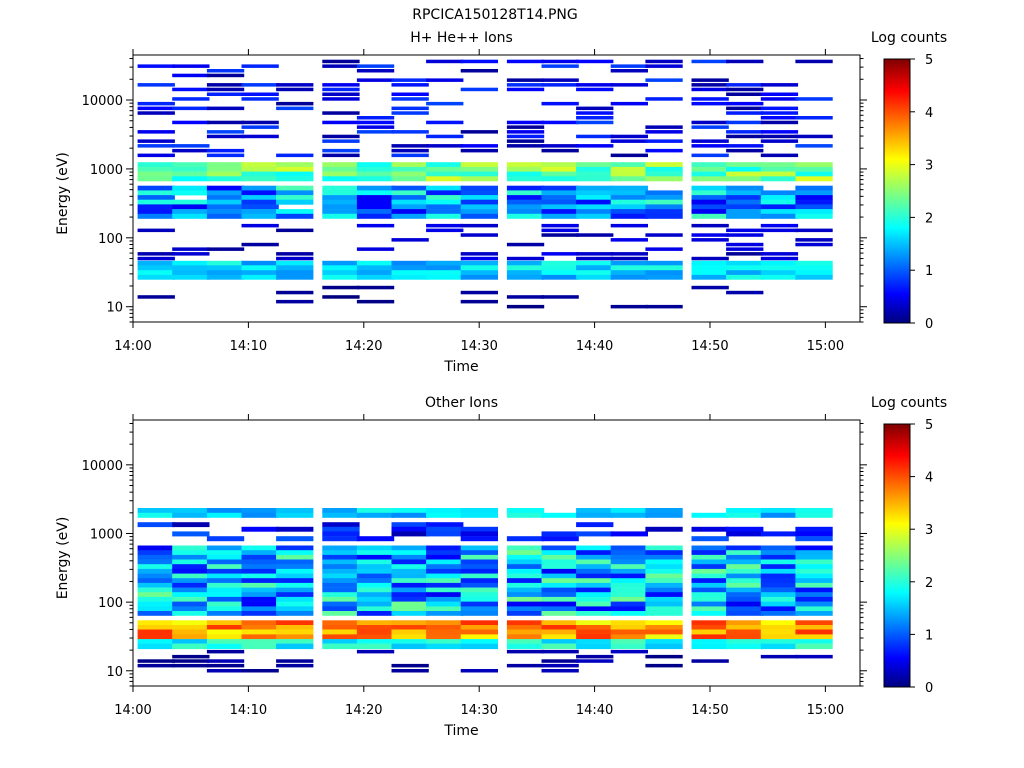  Describe the element at coordinates (825, 346) in the screenshot. I see `x-tick-label: 15:00` at that location.